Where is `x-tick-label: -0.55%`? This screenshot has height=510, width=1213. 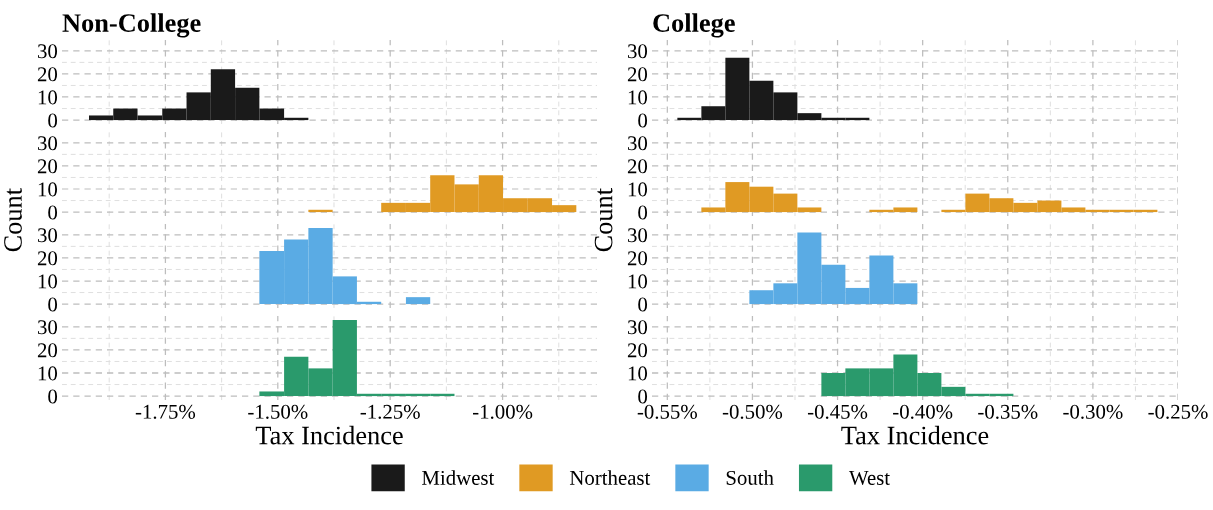
x-tick-label: -0.55% is located at coordinates (667, 411).